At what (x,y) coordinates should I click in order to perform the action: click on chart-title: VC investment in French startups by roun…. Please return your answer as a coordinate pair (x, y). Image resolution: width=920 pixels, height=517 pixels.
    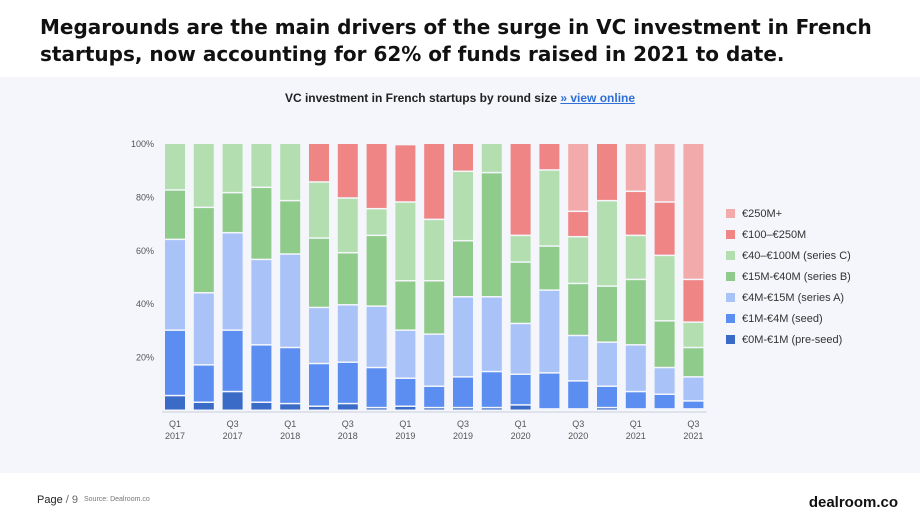
    Looking at the image, I should click on (460, 98).